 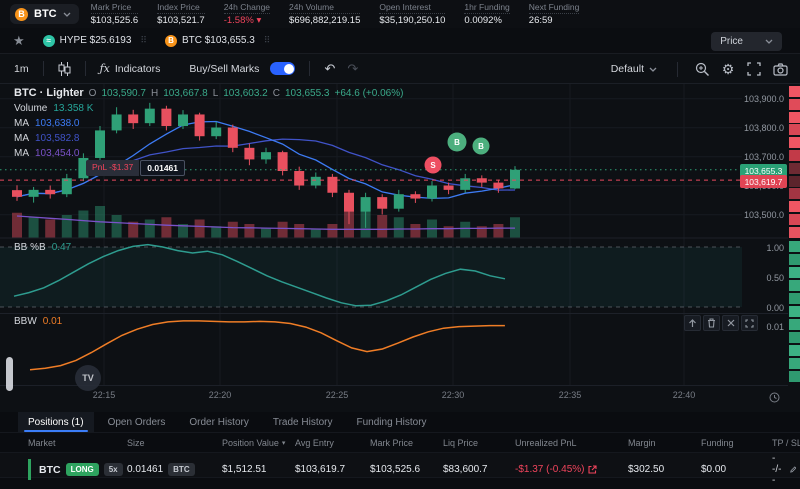 I want to click on stat: Next Funding 26:59, so click(x=554, y=14).